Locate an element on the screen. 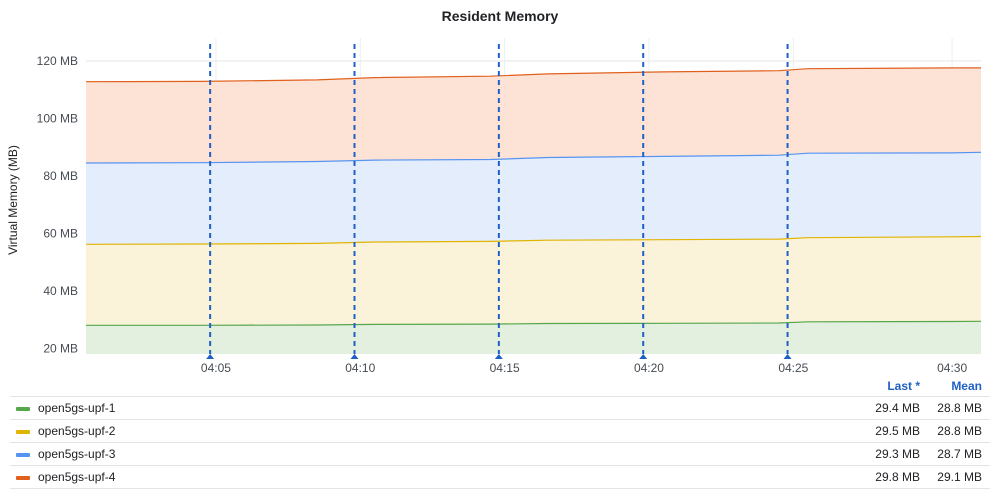  panel-title: Resident Memory is located at coordinates (500, 16).